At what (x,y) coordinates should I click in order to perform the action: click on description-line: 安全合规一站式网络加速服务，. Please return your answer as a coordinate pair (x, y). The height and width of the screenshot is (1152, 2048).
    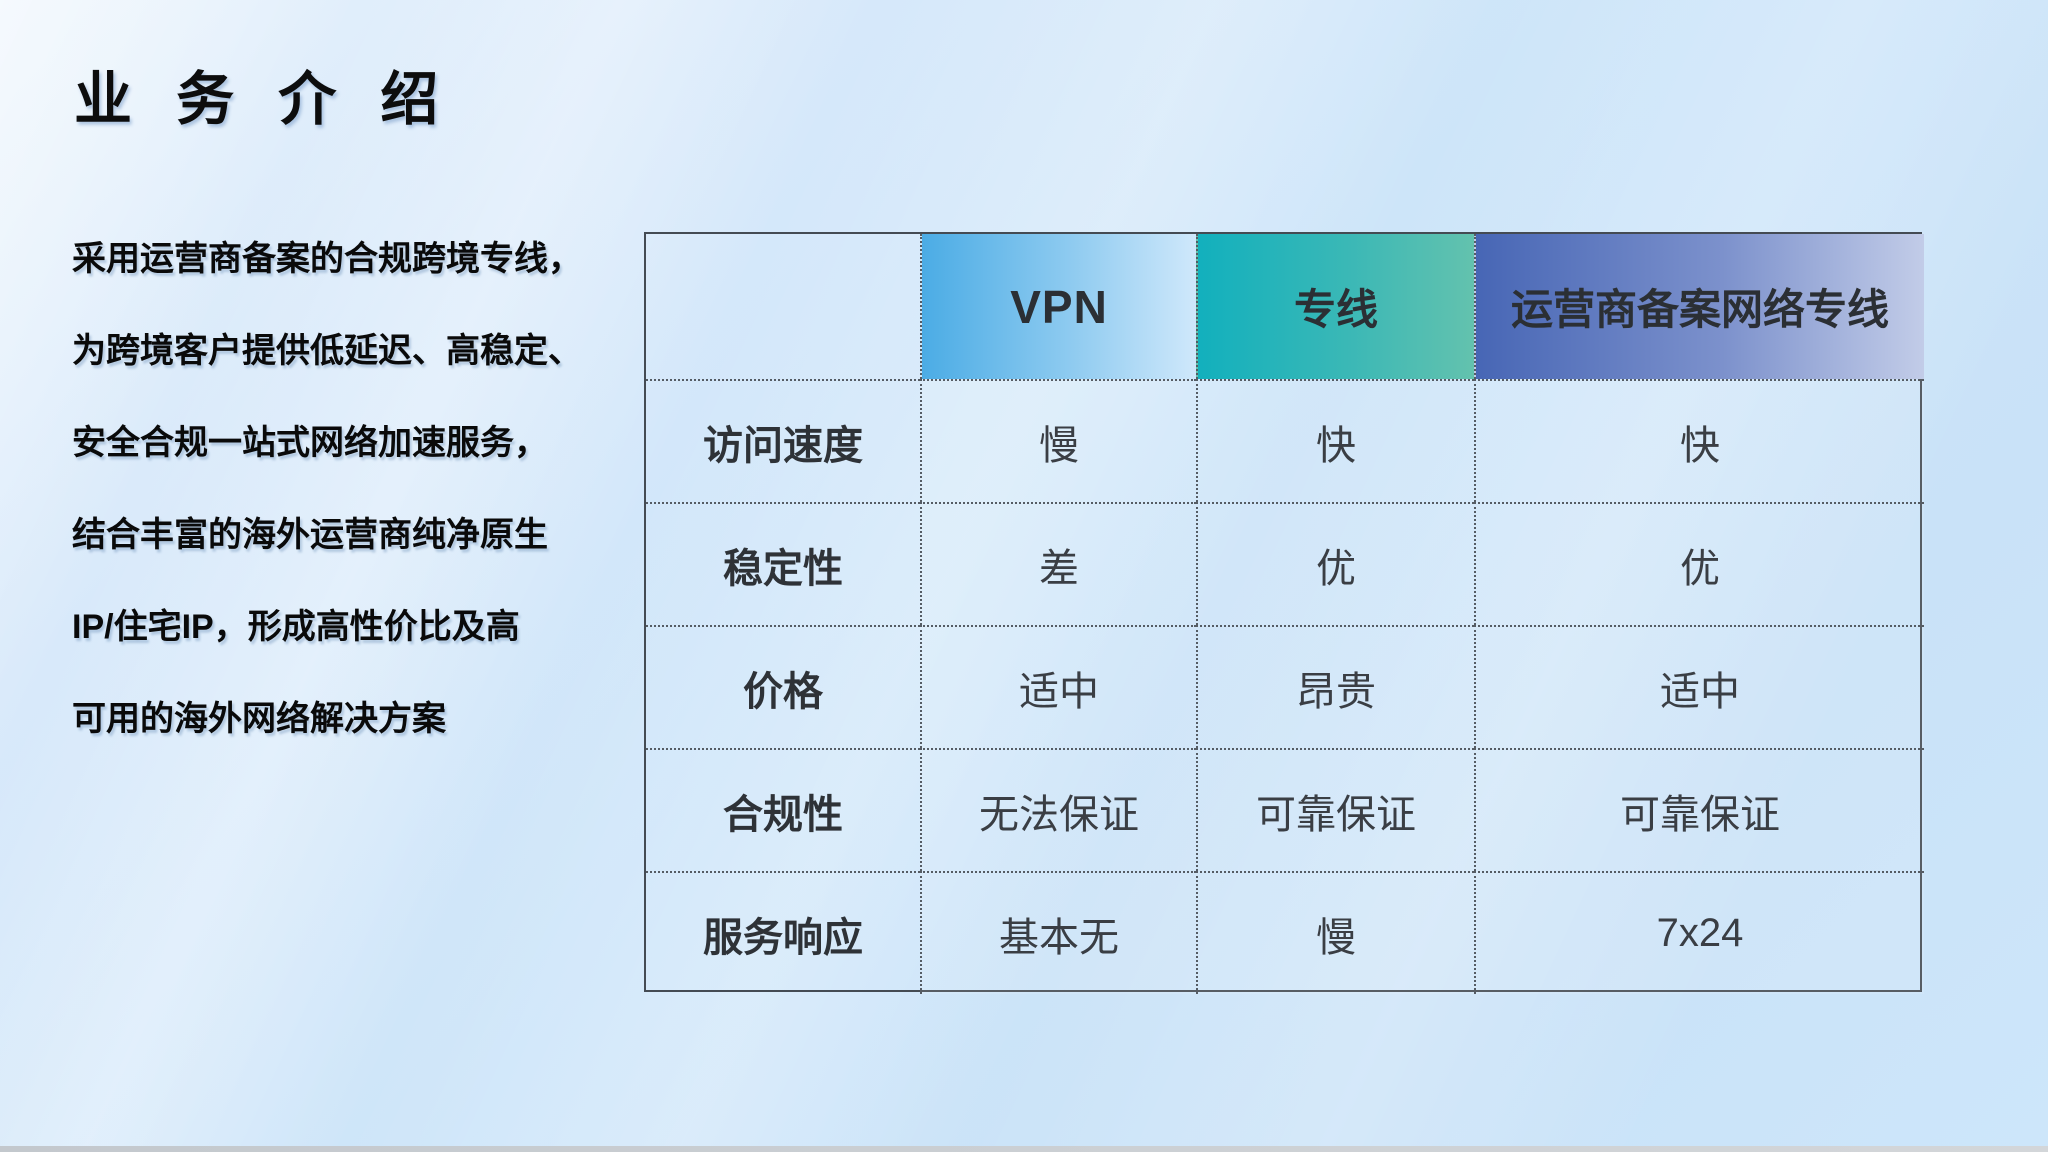
    Looking at the image, I should click on (310, 442).